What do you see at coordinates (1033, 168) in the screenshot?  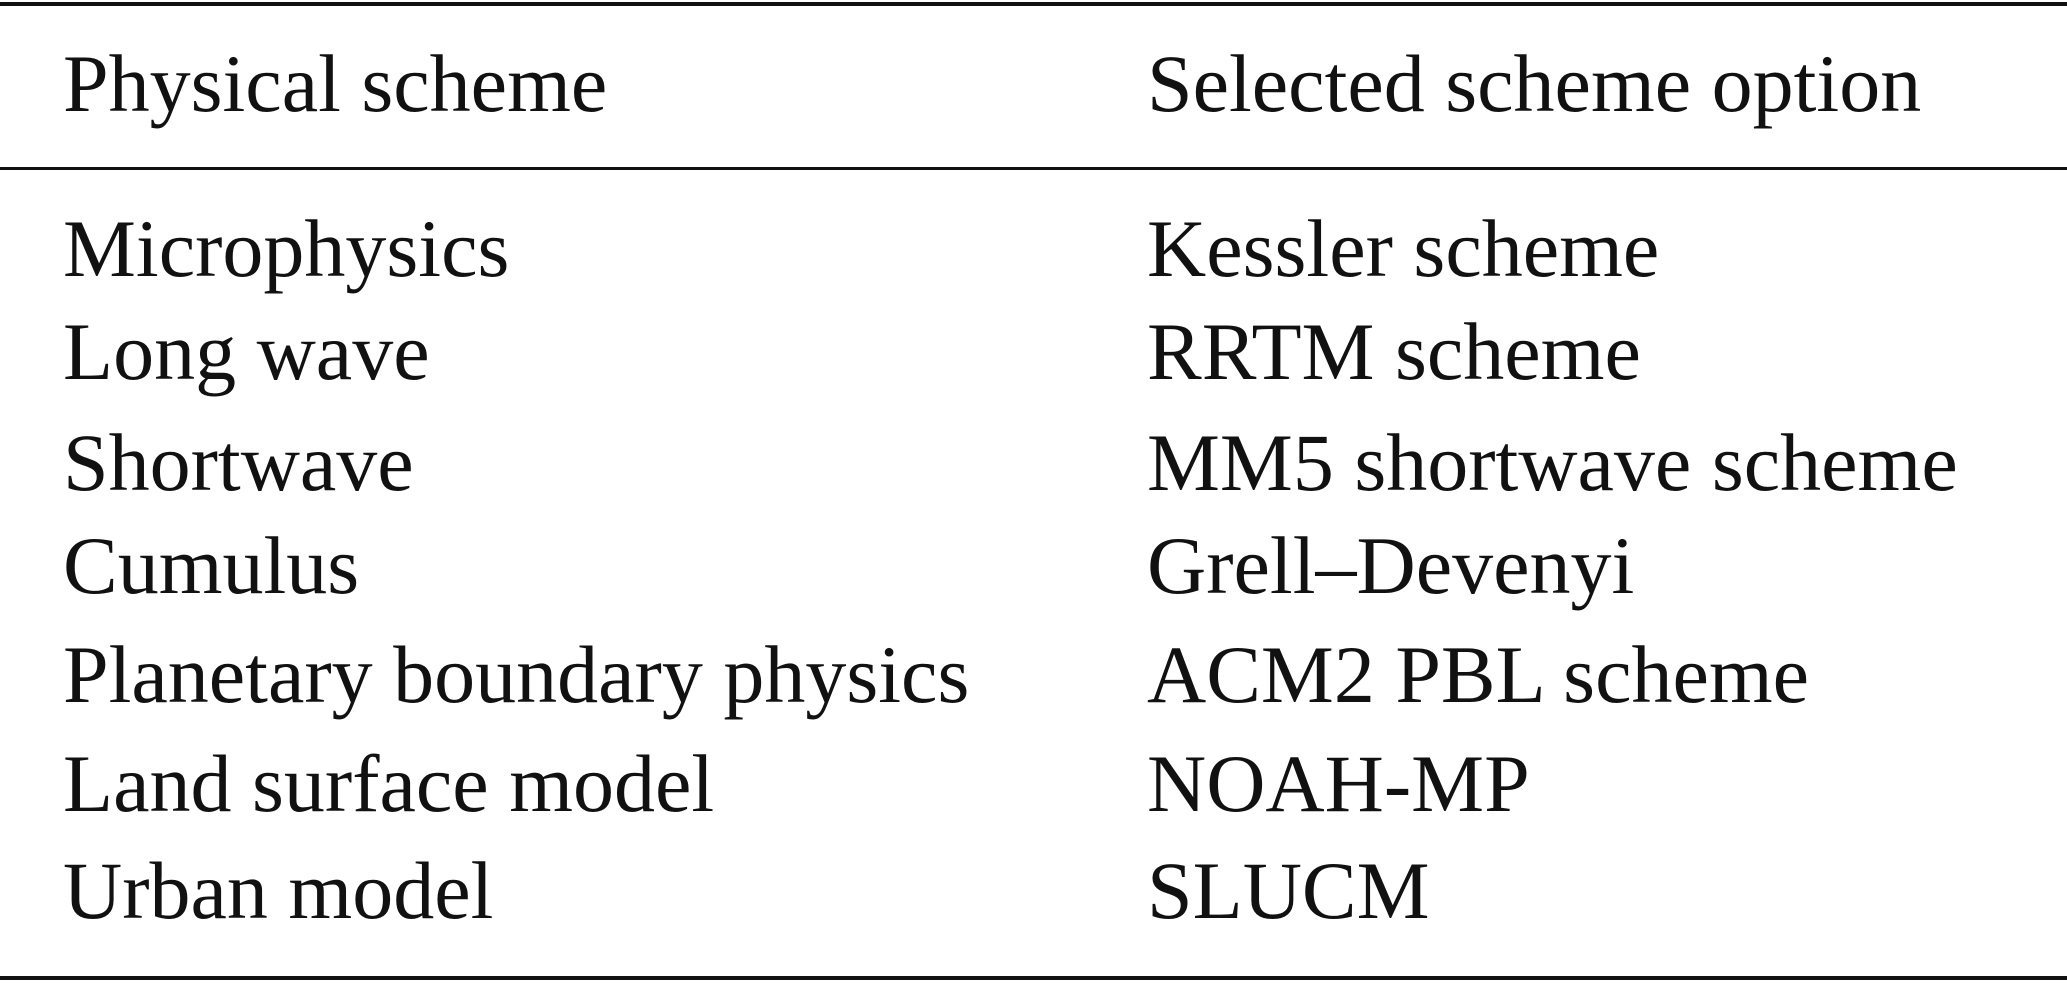 I see `header-rule` at bounding box center [1033, 168].